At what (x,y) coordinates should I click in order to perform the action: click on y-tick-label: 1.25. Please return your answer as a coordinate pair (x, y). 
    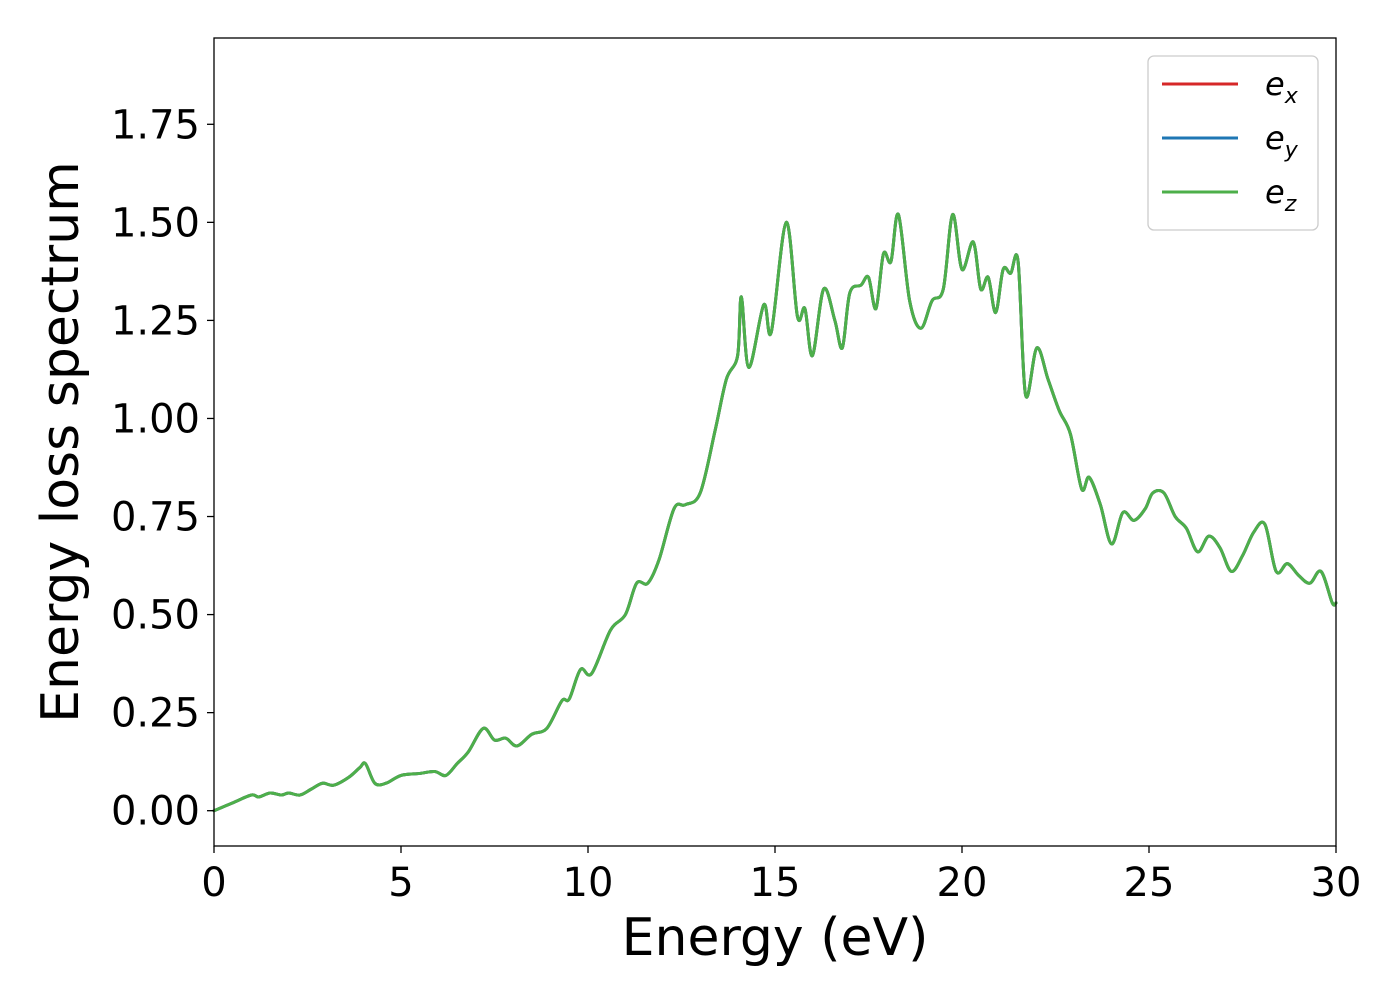
    Looking at the image, I should click on (155, 321).